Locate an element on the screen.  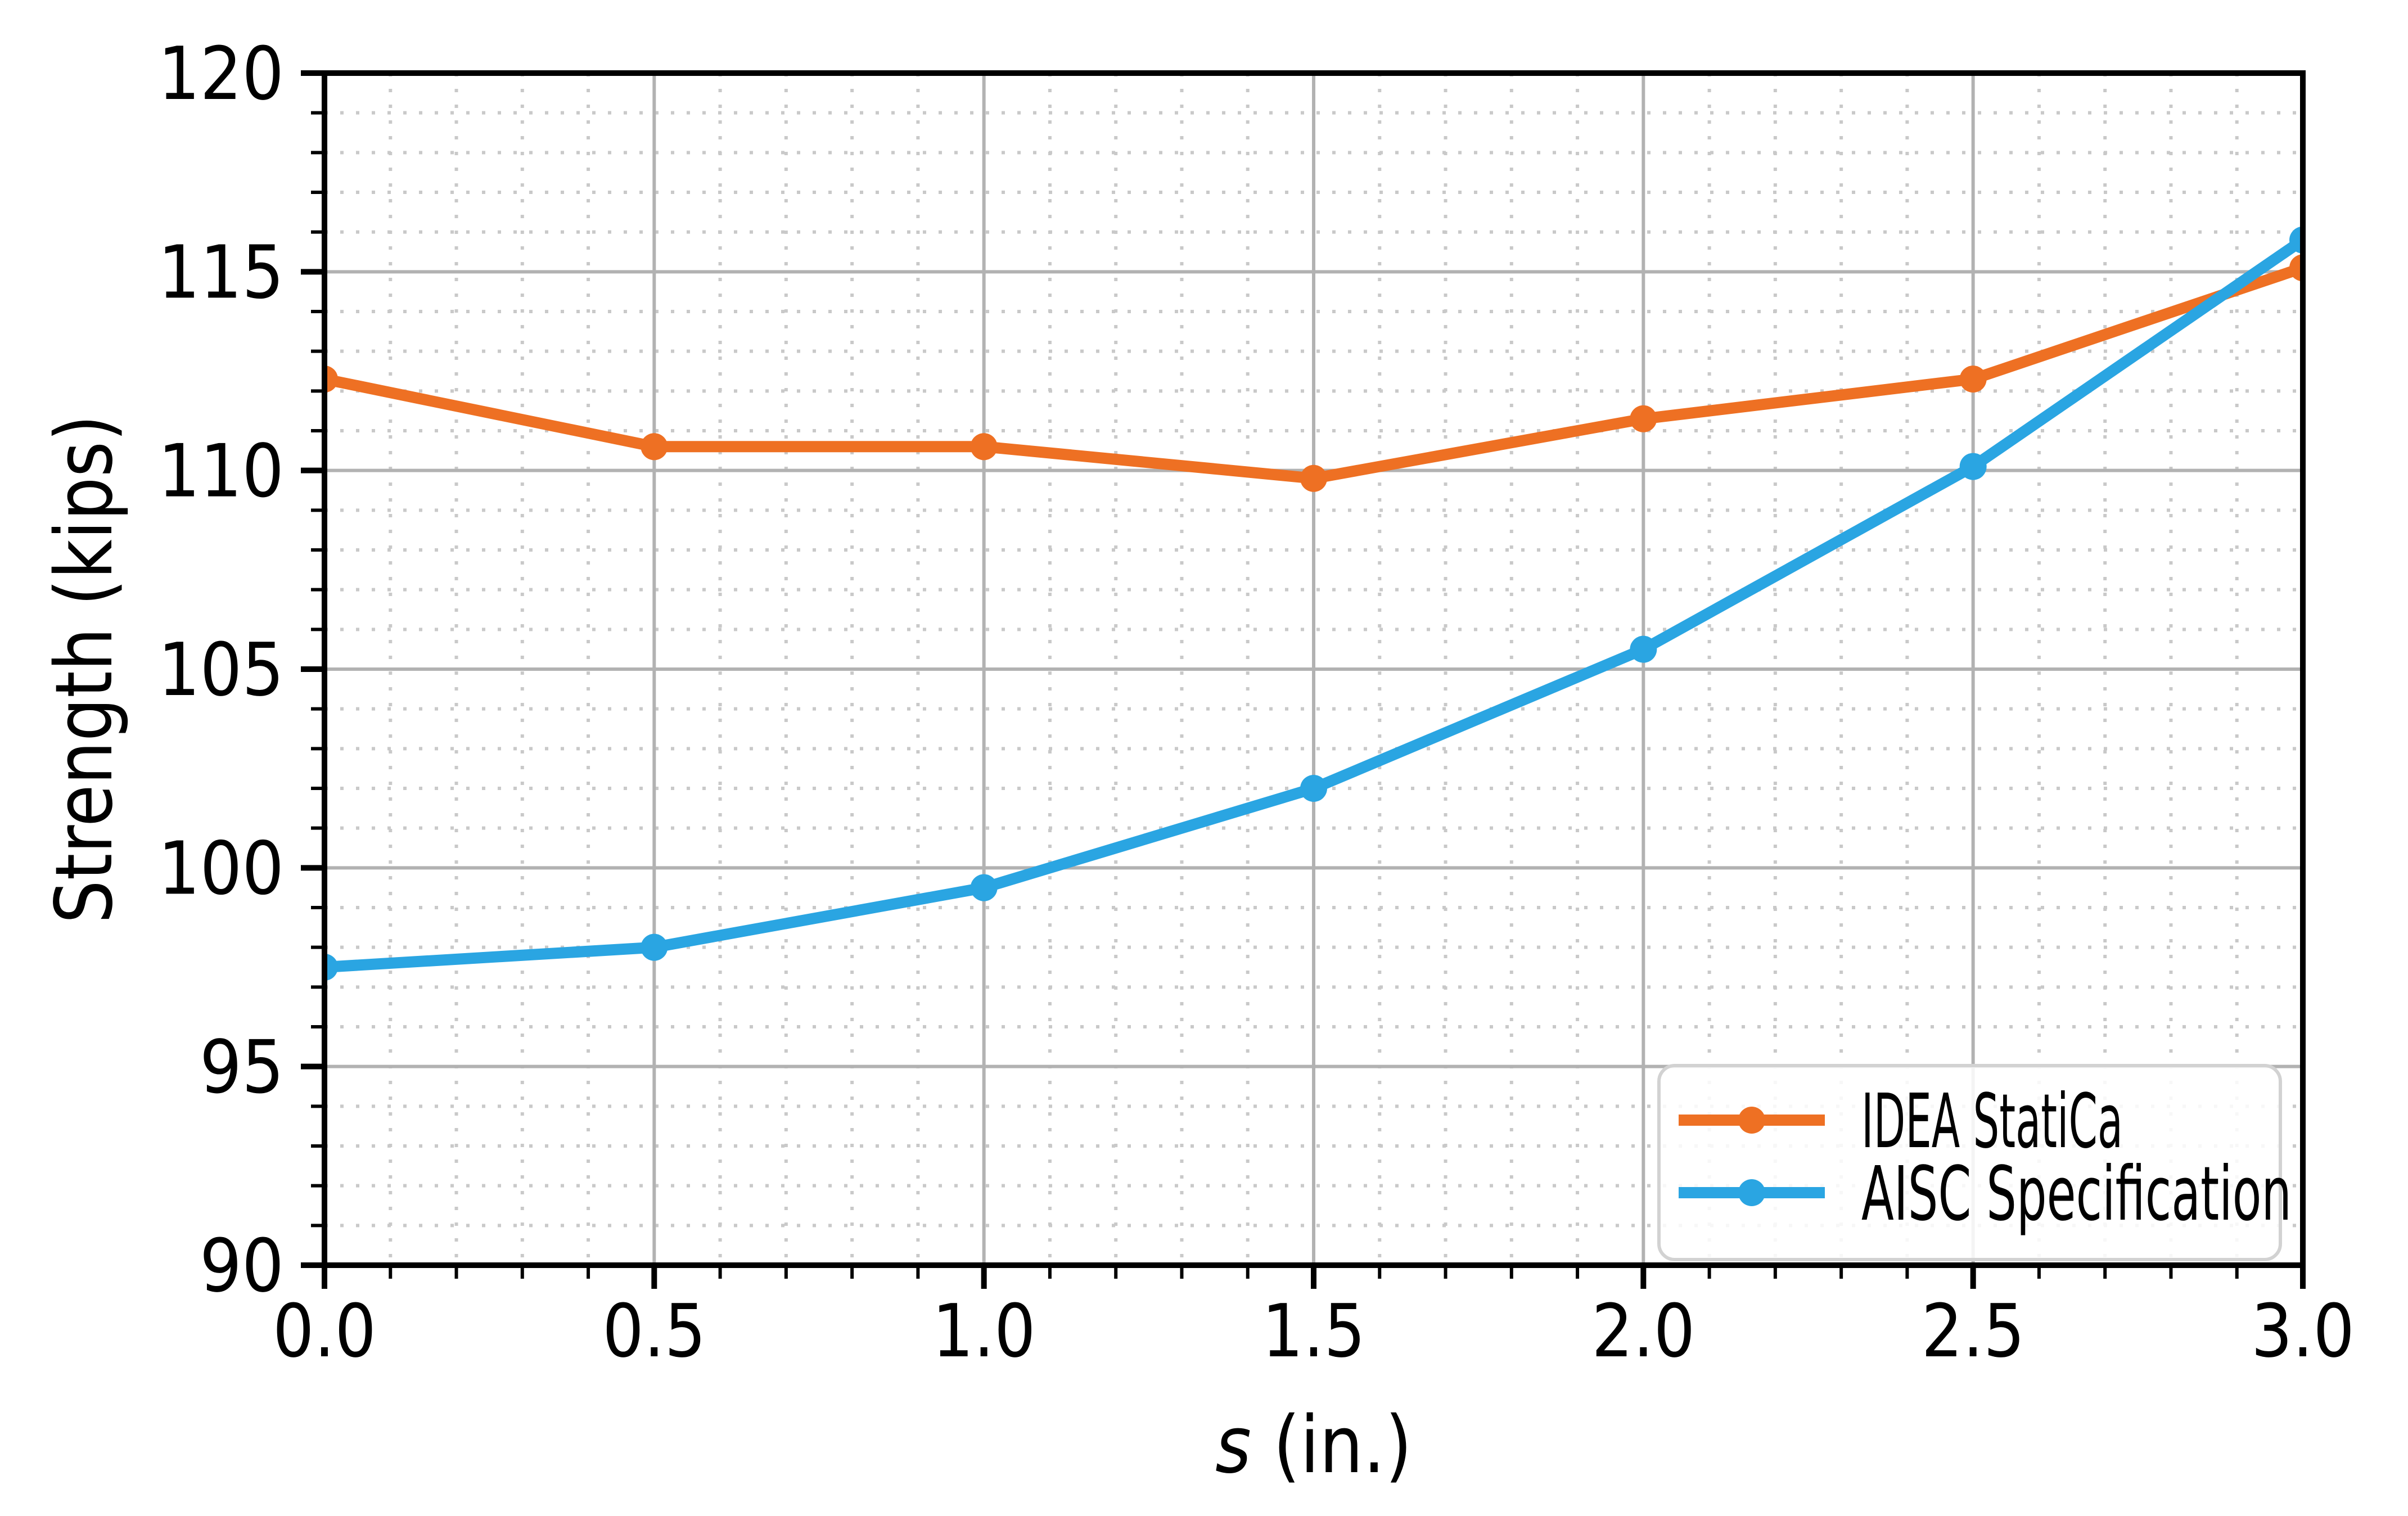
y-tick-labels: 90 95 100 105 110 115 120 is located at coordinates (221, 670).